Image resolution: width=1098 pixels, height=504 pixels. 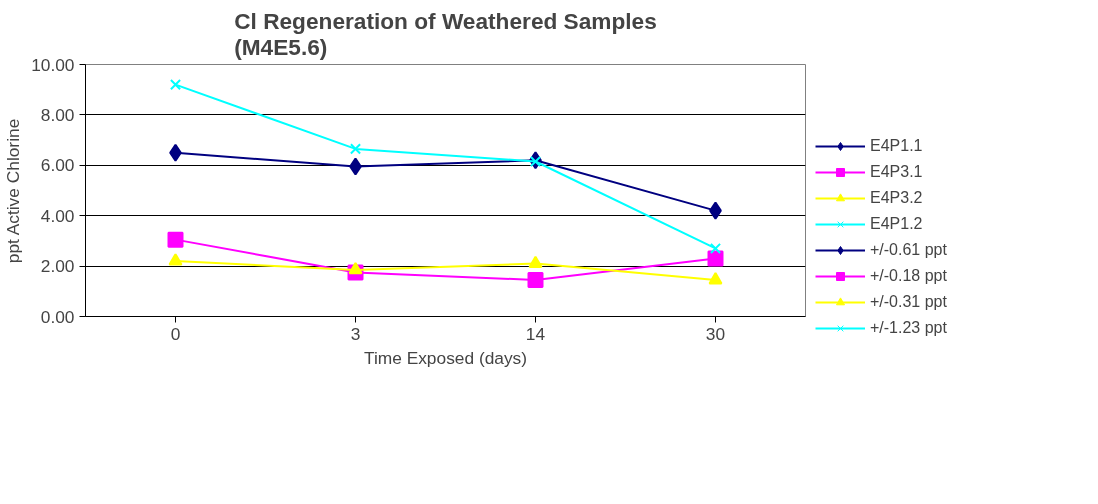 What do you see at coordinates (908, 302) in the screenshot?
I see `legend-label: +/-0.31 ppt` at bounding box center [908, 302].